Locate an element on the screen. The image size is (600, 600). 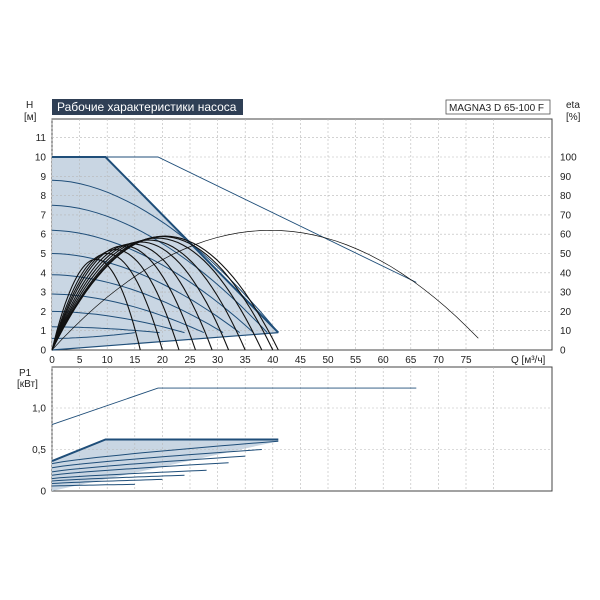
y-tick-label-left: 5 is located at coordinates (43, 254).